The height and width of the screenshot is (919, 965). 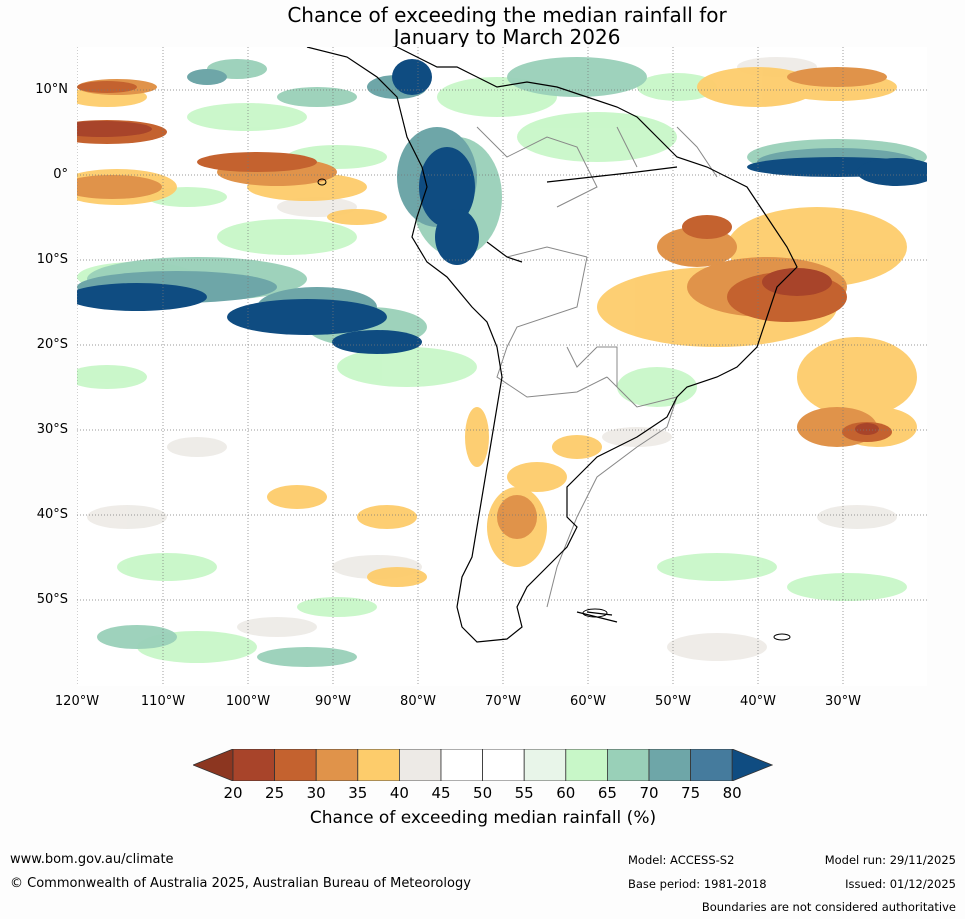 What do you see at coordinates (524, 793) in the screenshot?
I see `colorbar-tick-55: 55` at bounding box center [524, 793].